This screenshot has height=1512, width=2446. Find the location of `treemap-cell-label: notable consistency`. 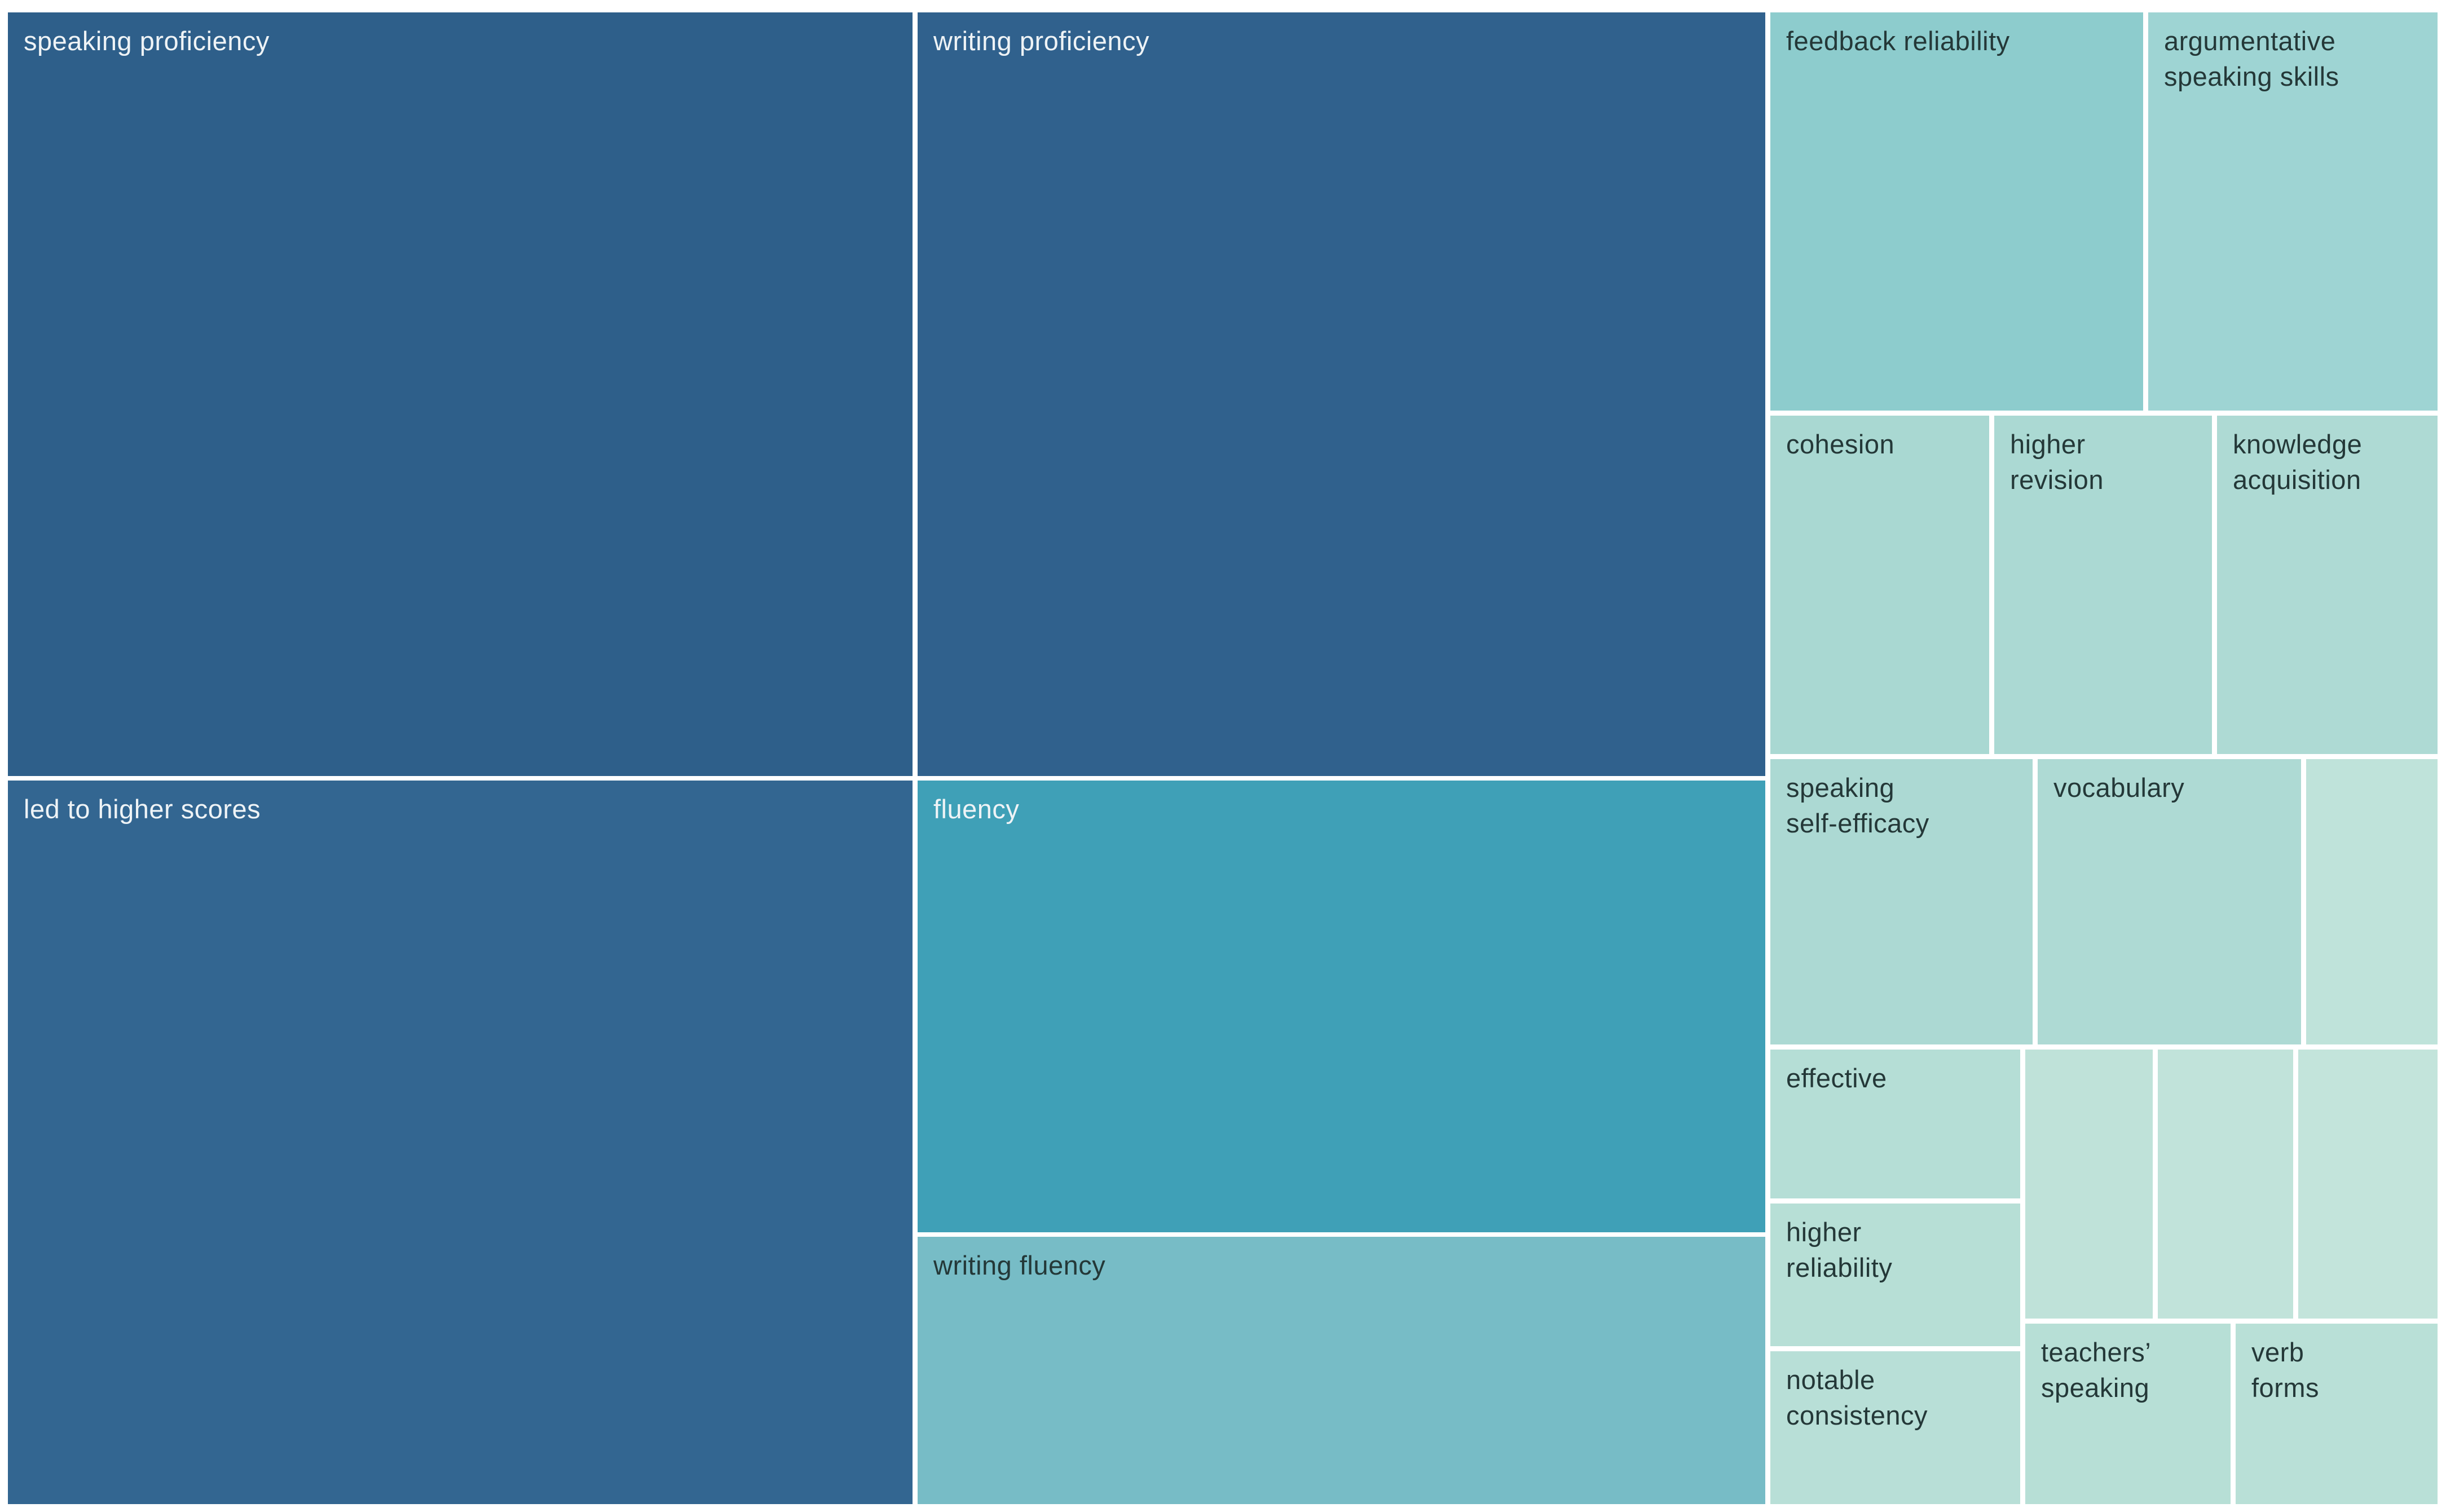

treemap-cell-label: notable consistency is located at coordinates (1857, 1397).